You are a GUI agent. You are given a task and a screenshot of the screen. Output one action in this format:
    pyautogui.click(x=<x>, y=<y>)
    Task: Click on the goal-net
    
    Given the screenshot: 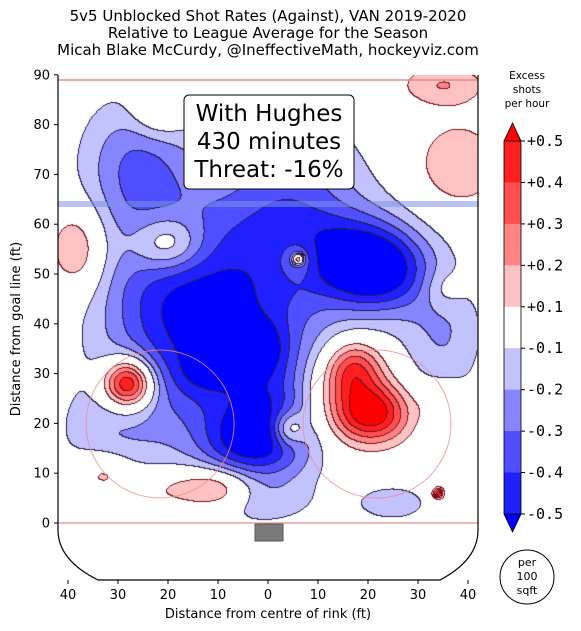 What is the action you would take?
    pyautogui.click(x=269, y=532)
    